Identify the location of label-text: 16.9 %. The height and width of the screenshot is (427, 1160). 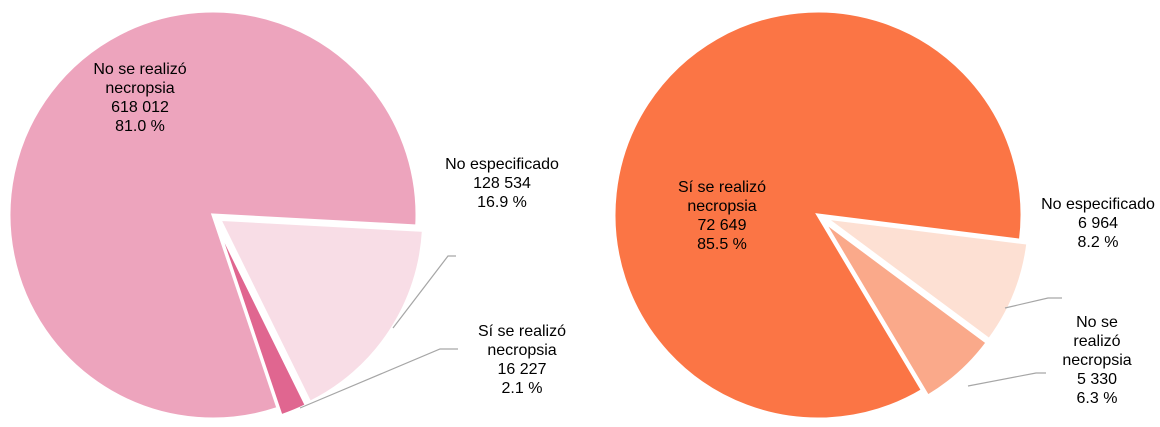
(502, 202).